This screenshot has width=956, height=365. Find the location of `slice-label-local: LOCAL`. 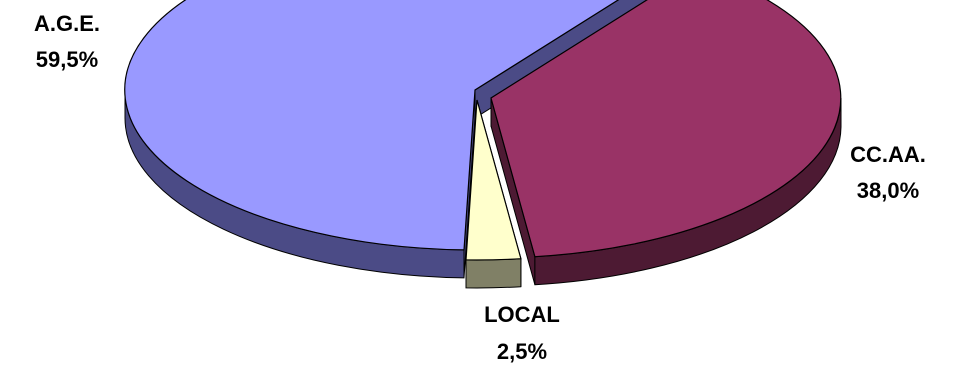

slice-label-local: LOCAL is located at coordinates (522, 314).